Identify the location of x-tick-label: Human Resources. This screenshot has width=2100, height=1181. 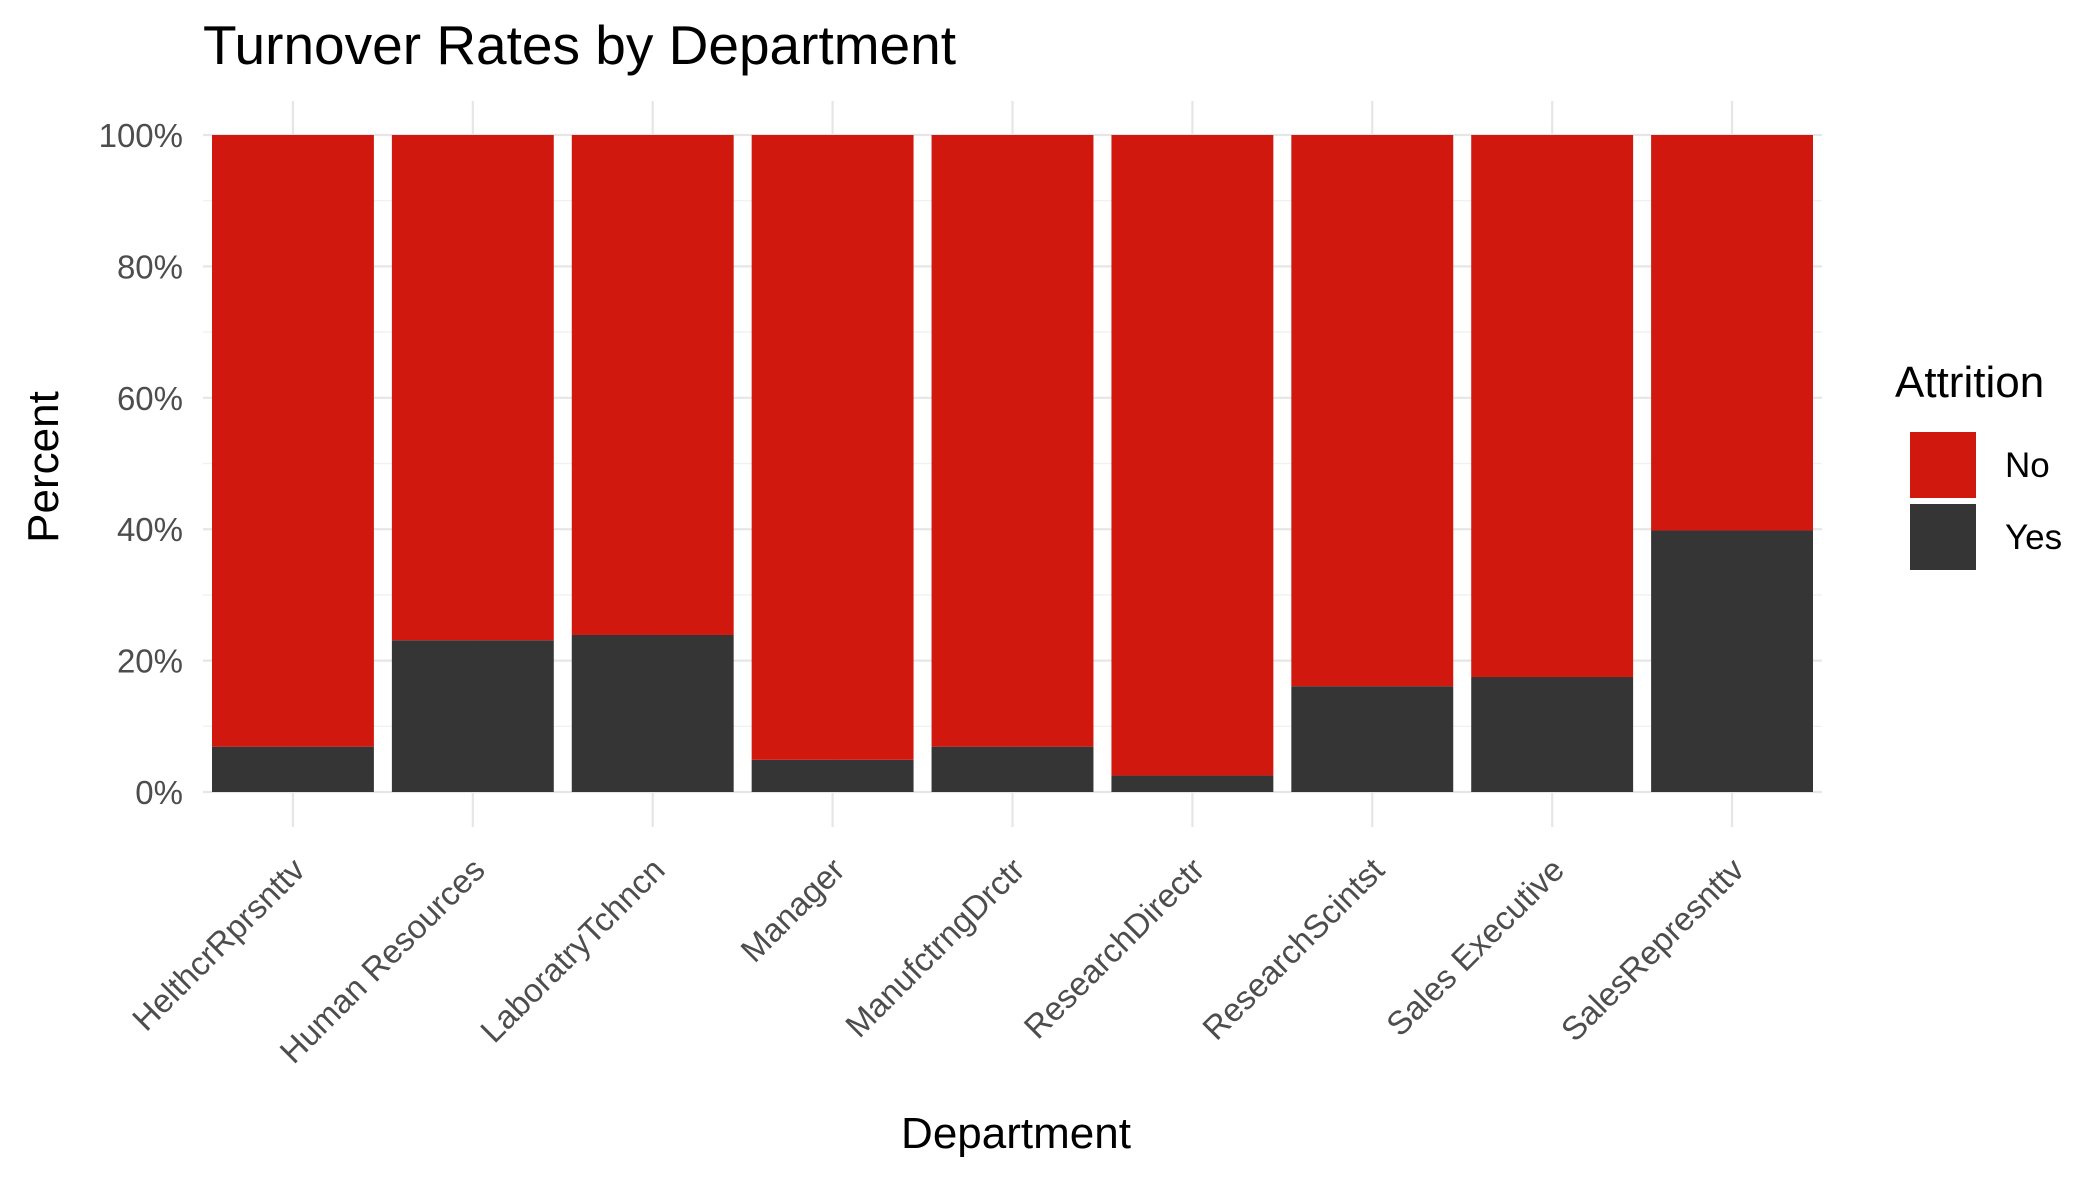
(381, 960).